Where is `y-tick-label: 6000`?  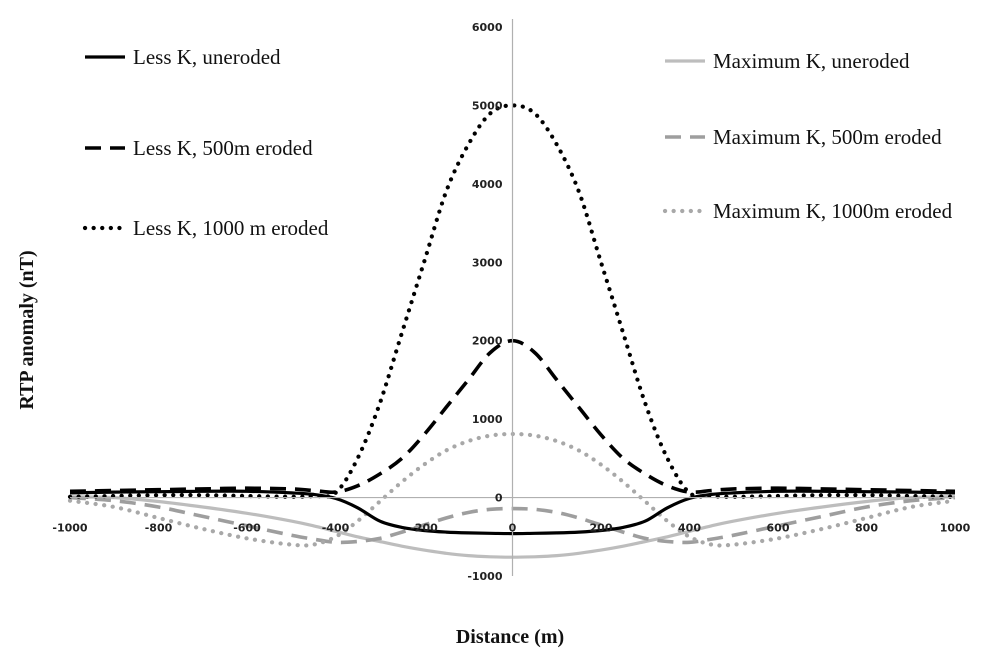 y-tick-label: 6000 is located at coordinates (487, 27).